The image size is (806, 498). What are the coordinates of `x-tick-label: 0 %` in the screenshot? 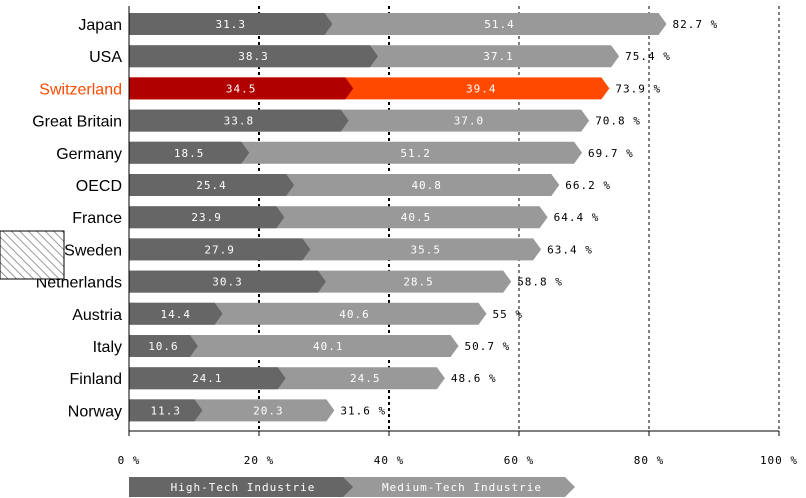 It's located at (129, 460).